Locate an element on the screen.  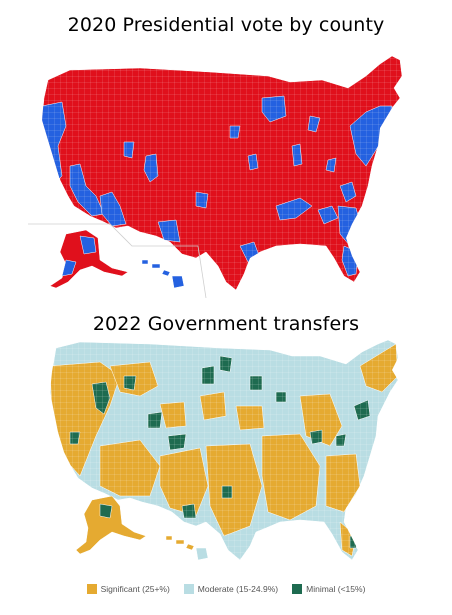
legend-item-minimal: Minimal (<15%) is located at coordinates (328, 589).